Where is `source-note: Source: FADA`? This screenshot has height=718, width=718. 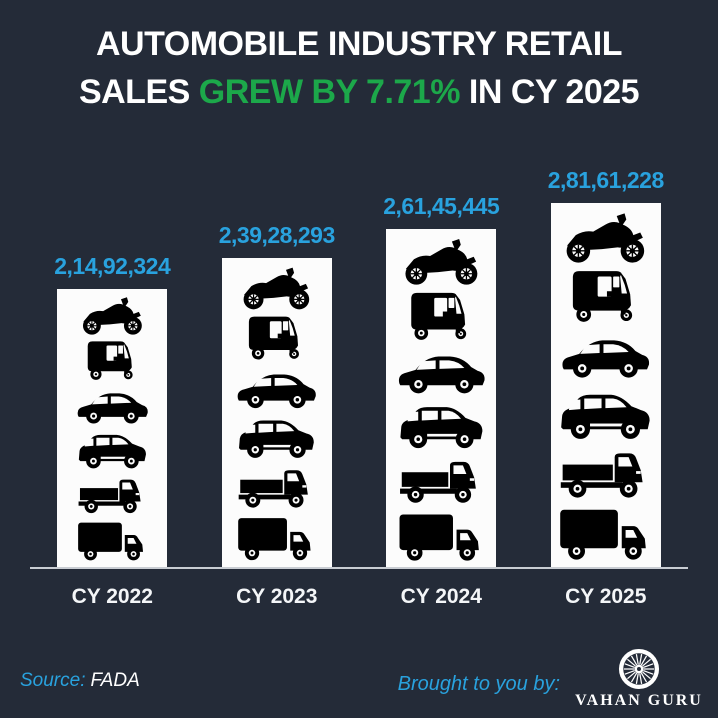
source-note: Source: FADA is located at coordinates (80, 681).